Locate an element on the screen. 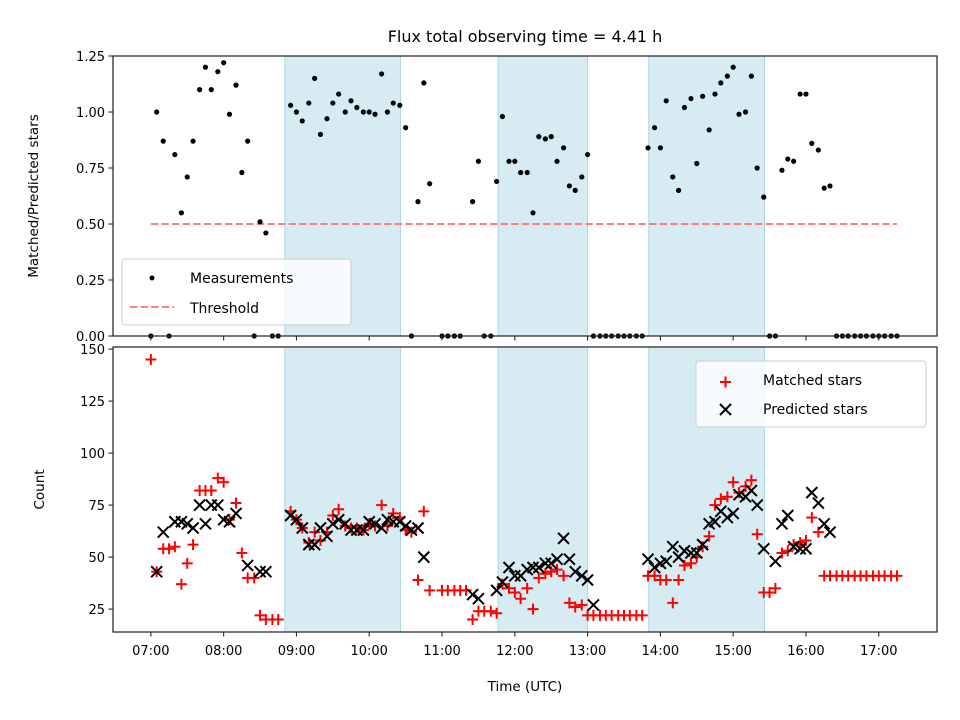 This screenshot has height=720, width=960. legend-predicted-label: Predicted stars is located at coordinates (815, 410).